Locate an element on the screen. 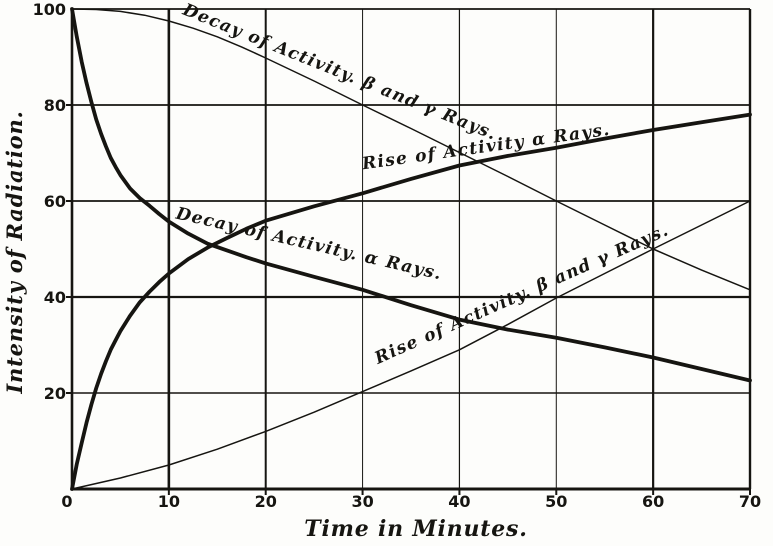 This screenshot has height=546, width=773. curve-label-rise-beta-gamma-rays: Rise of Activity. β and γ Rays. is located at coordinates (521, 294).